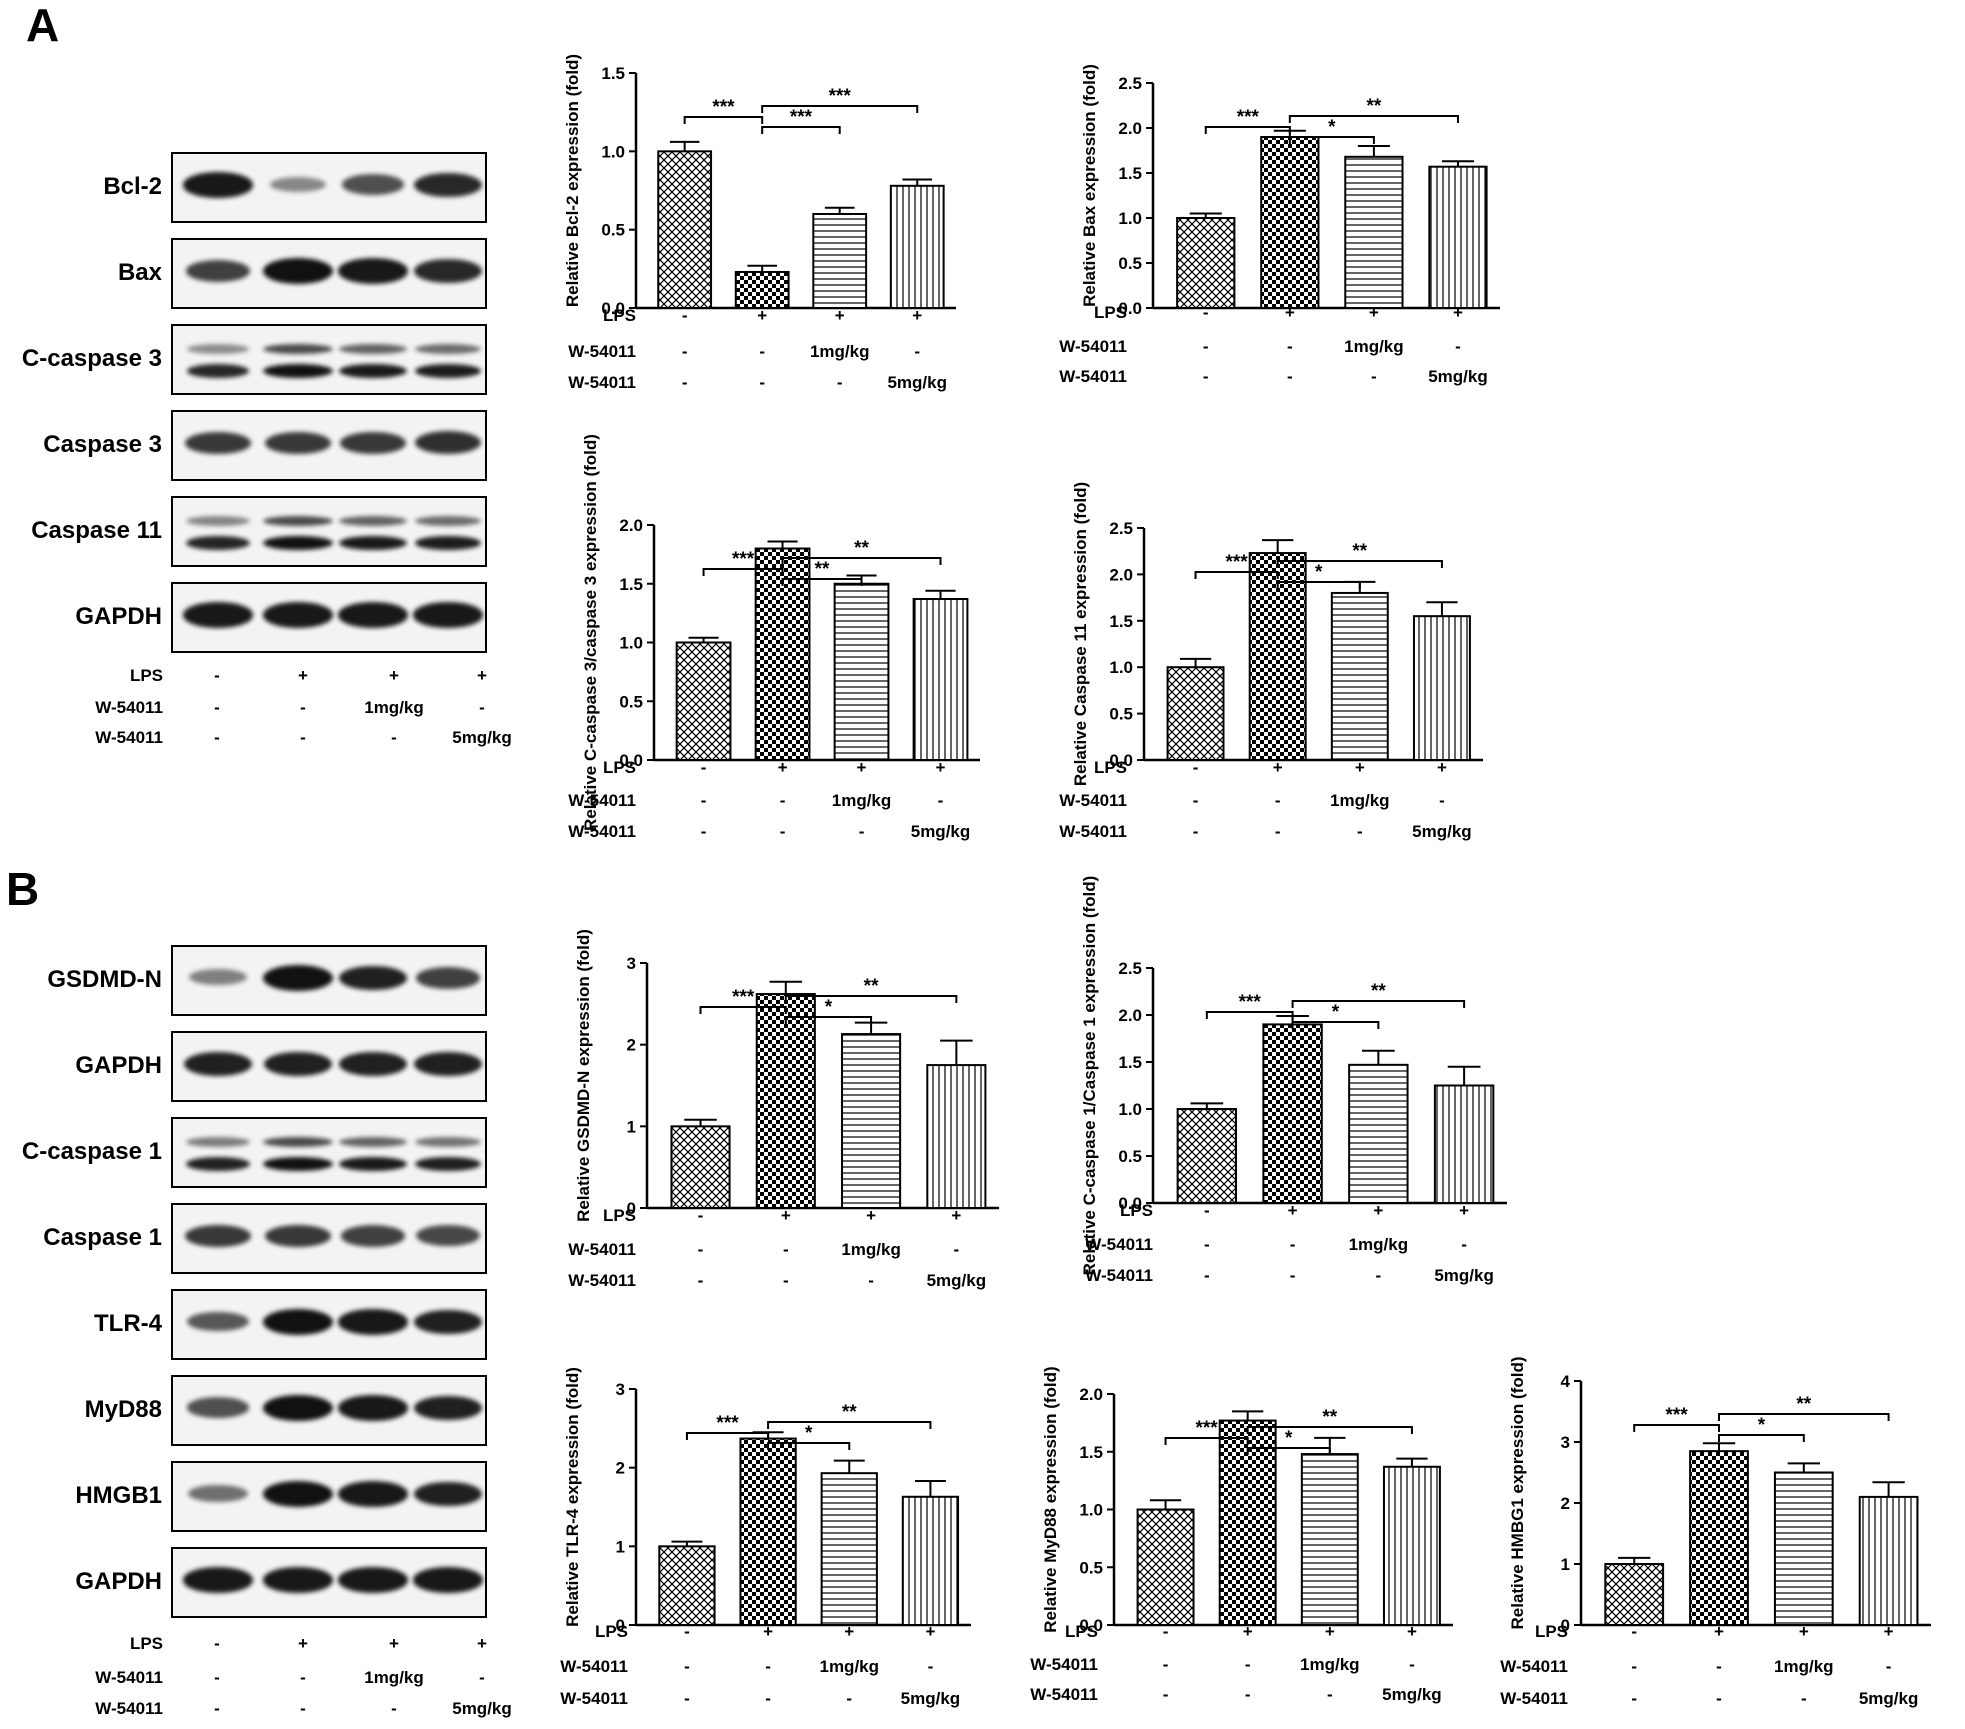  I want to click on condition-label: LPS, so click(619, 315).